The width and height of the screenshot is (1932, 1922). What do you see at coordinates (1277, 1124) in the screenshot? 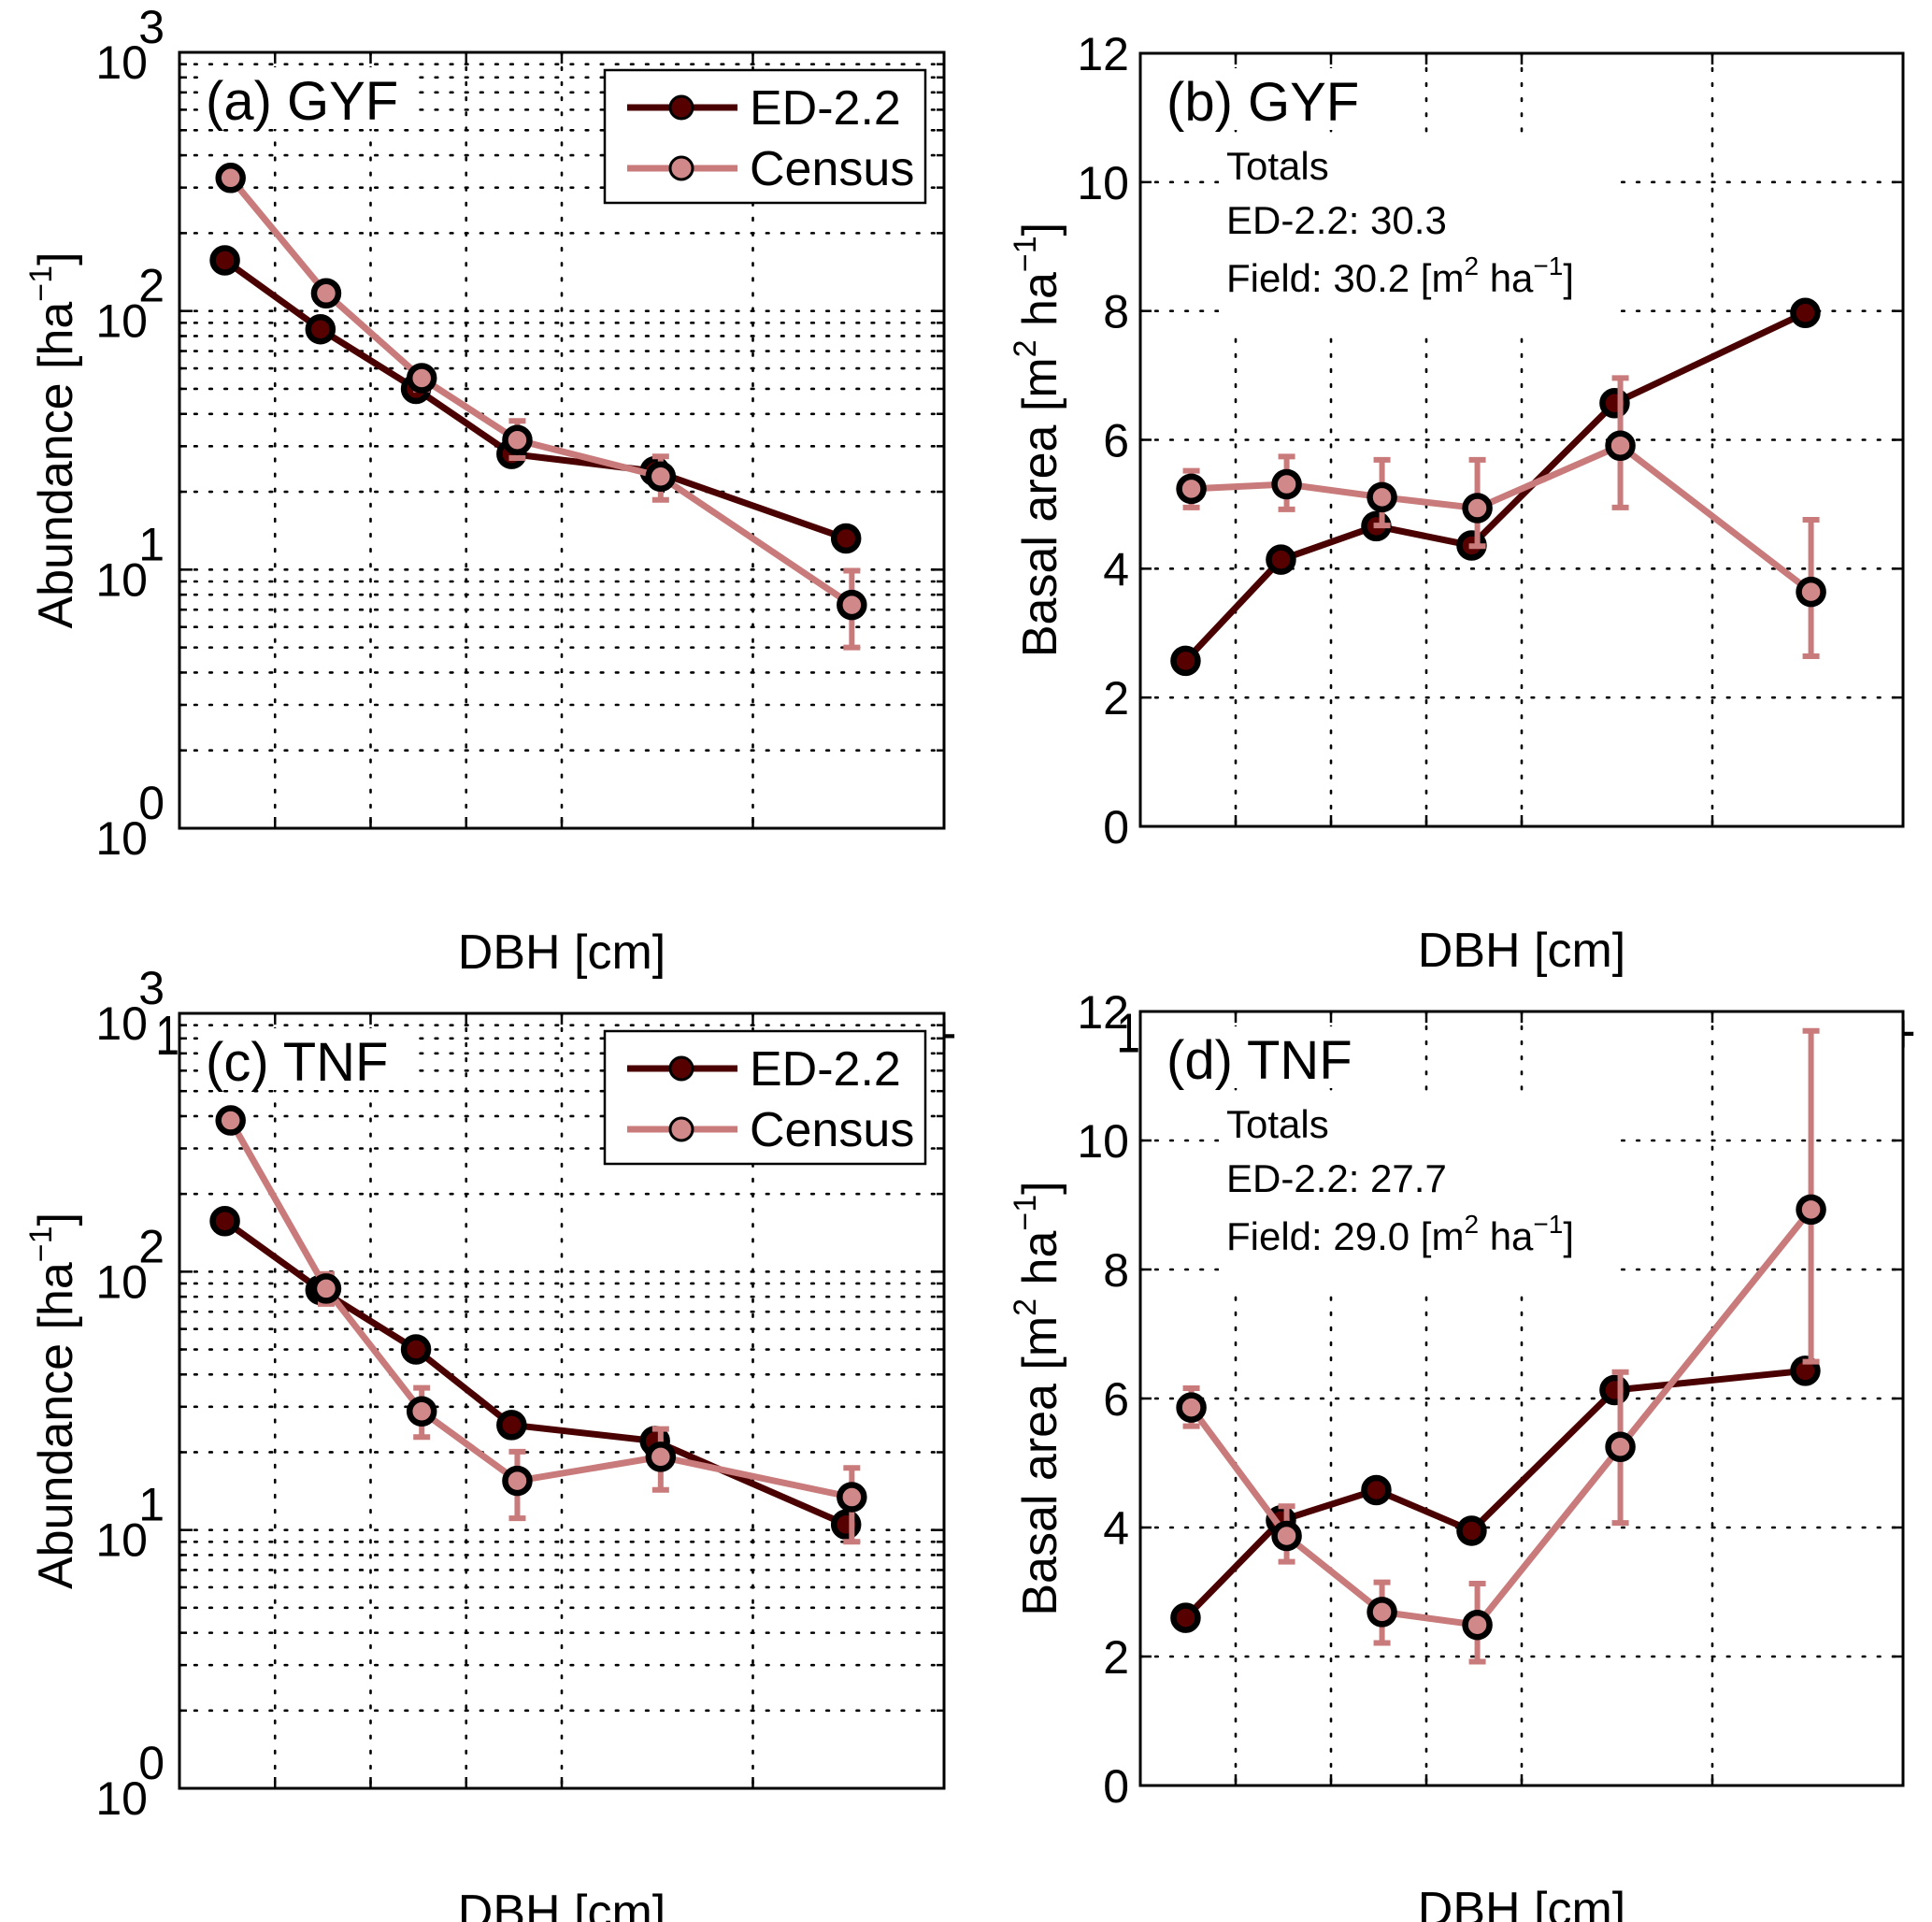
I see `totals-heading: Totals` at bounding box center [1277, 1124].